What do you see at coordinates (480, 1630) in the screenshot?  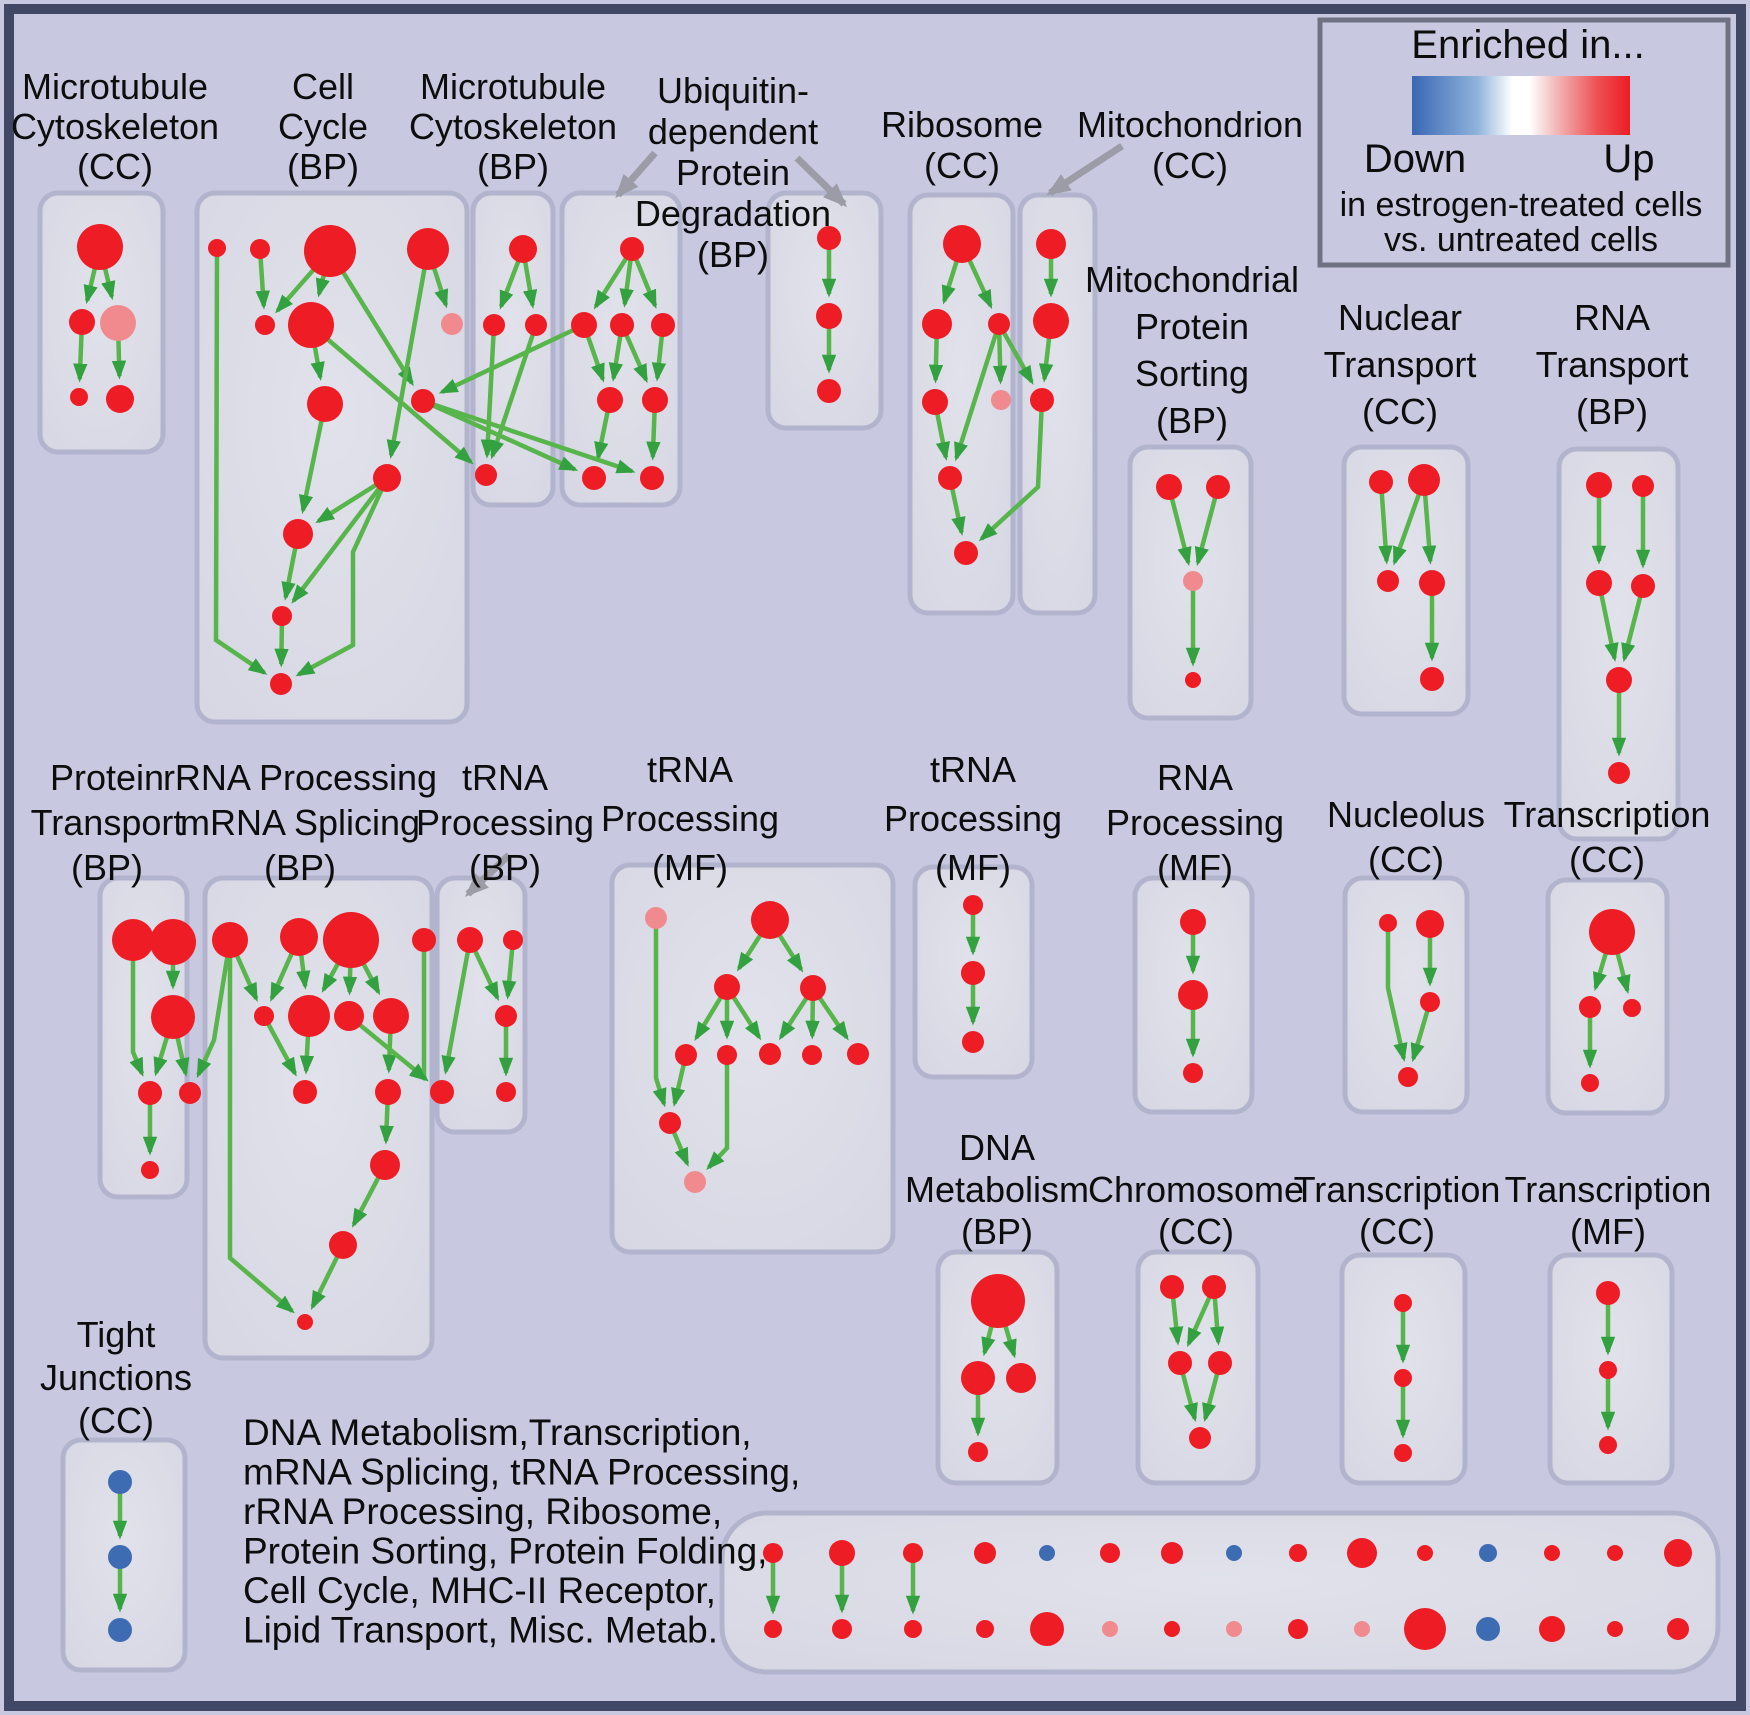 I see `note-line: Lipid Transport, Misc. Metab.` at bounding box center [480, 1630].